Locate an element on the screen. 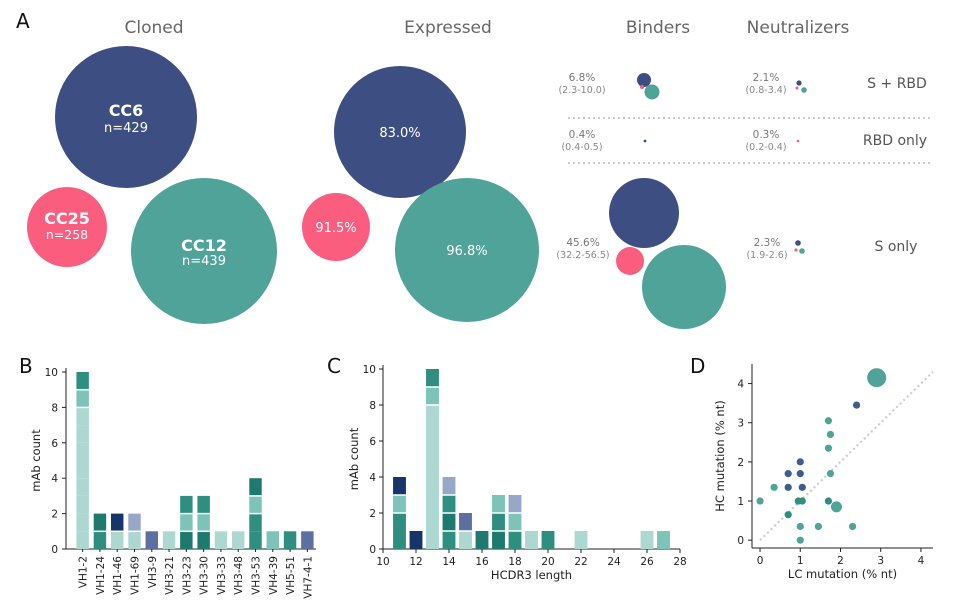 Image resolution: width=953 pixels, height=605 pixels. expressed-bubble-cc12 is located at coordinates (467, 250).